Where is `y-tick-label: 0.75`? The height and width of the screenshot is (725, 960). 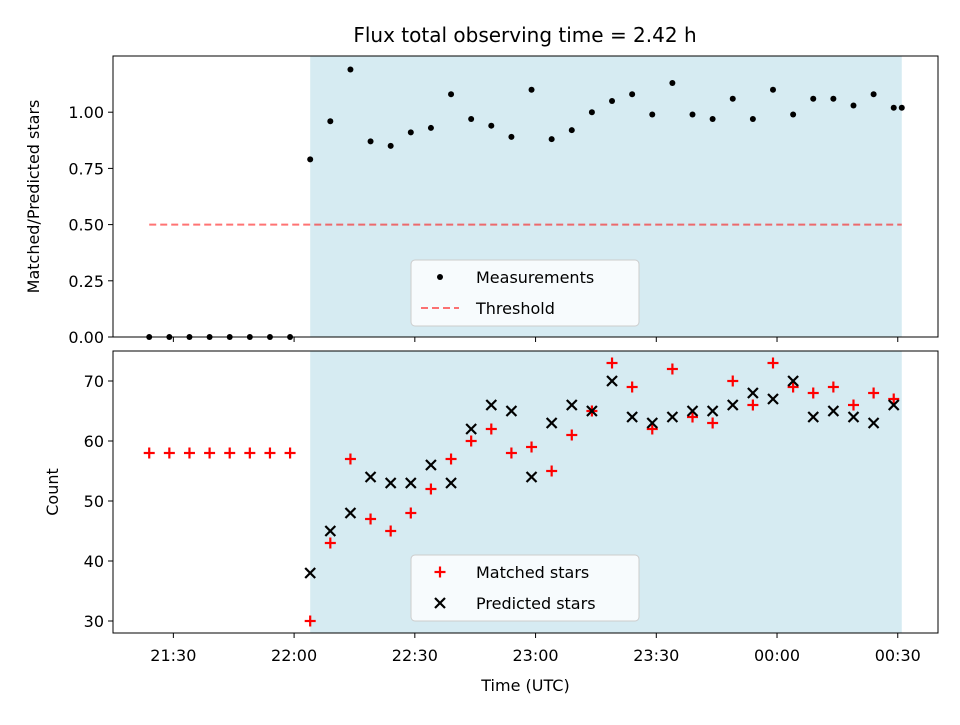
y-tick-label: 0.75 is located at coordinates (86, 168).